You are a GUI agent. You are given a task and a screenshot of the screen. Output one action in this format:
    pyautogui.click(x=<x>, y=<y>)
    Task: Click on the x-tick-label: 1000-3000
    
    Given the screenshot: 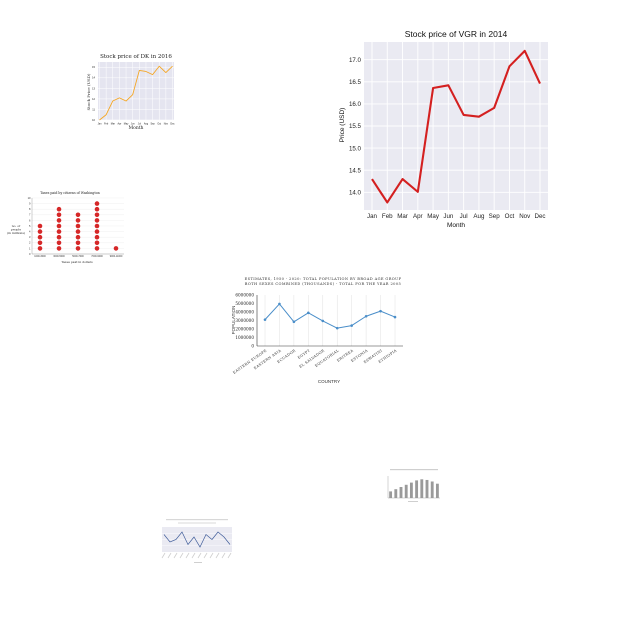 What is the action you would take?
    pyautogui.click(x=40, y=256)
    